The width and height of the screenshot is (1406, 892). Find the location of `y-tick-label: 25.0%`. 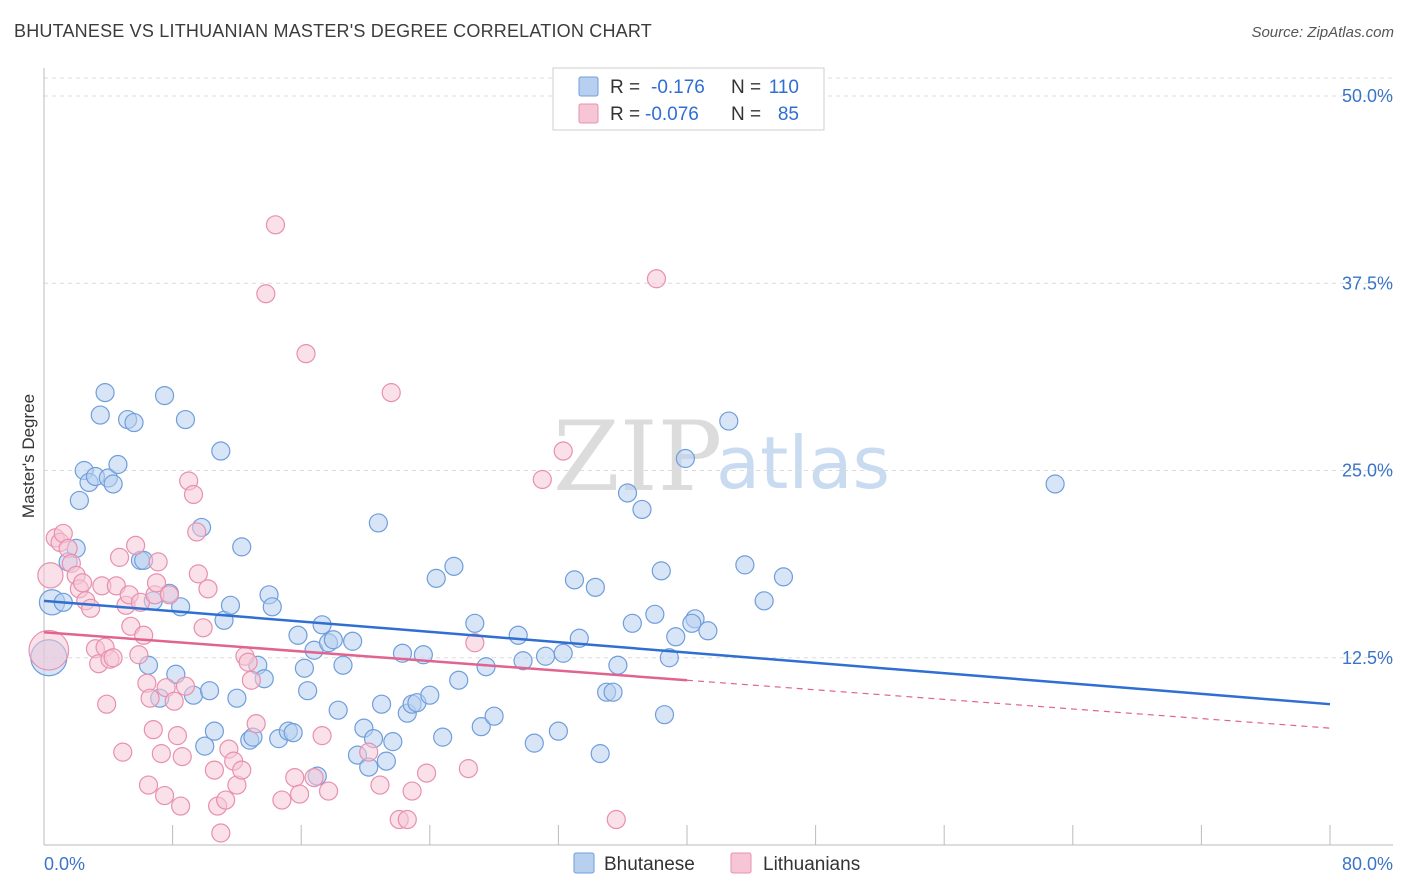

y-tick-label: 25.0% is located at coordinates (1367, 471).